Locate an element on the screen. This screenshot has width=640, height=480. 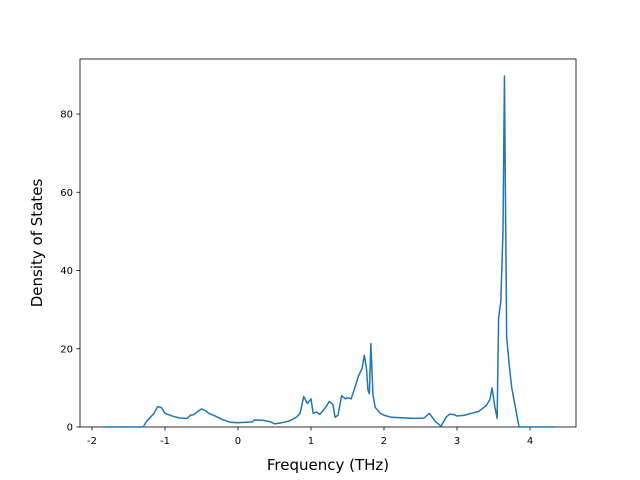
x-tick-label: 1 is located at coordinates (311, 441).